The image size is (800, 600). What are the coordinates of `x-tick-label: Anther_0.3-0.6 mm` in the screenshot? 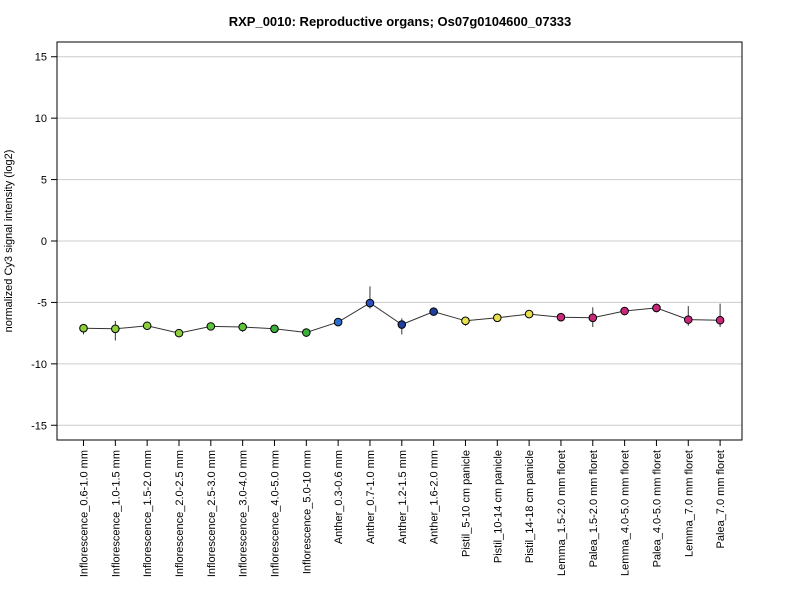 It's located at (339, 497).